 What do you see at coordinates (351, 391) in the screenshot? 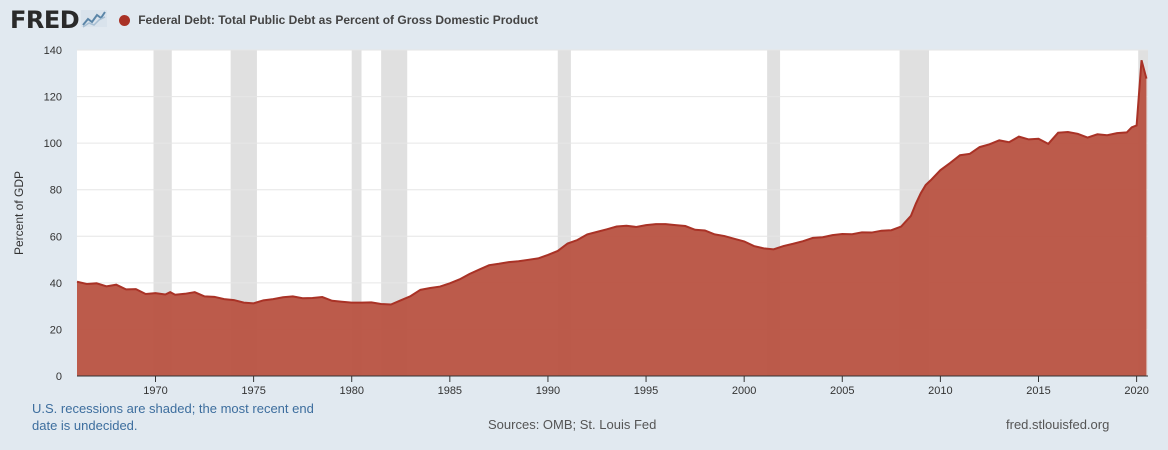
I see `x-tick-label: 1980` at bounding box center [351, 391].